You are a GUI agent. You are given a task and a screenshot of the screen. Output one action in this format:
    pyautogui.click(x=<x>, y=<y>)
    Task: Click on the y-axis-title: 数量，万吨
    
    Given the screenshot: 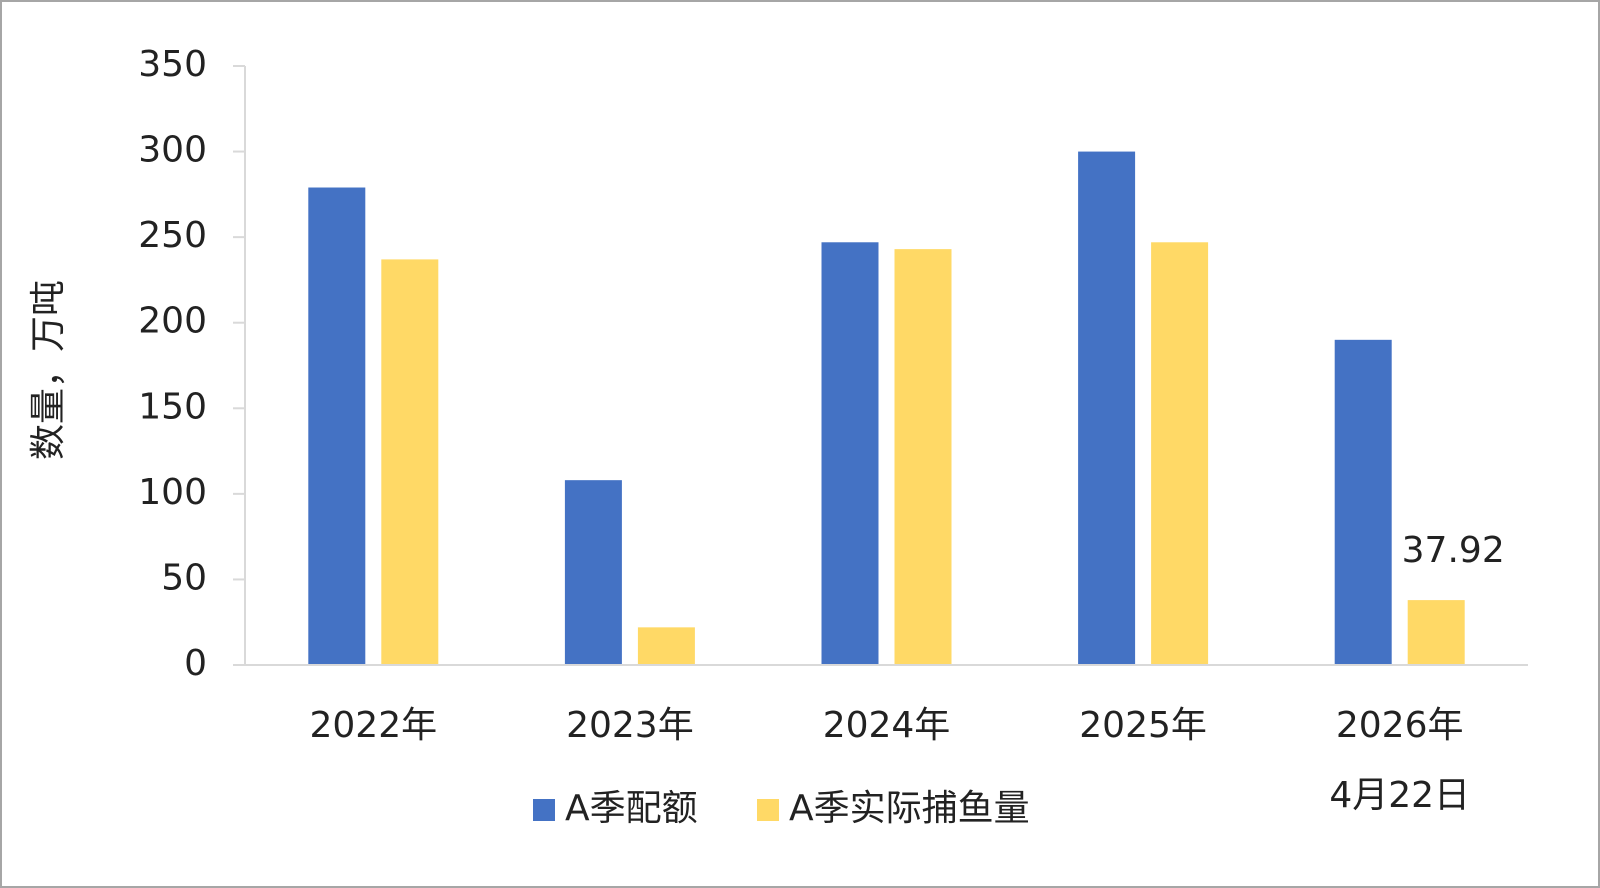 What is the action you would take?
    pyautogui.click(x=48, y=370)
    